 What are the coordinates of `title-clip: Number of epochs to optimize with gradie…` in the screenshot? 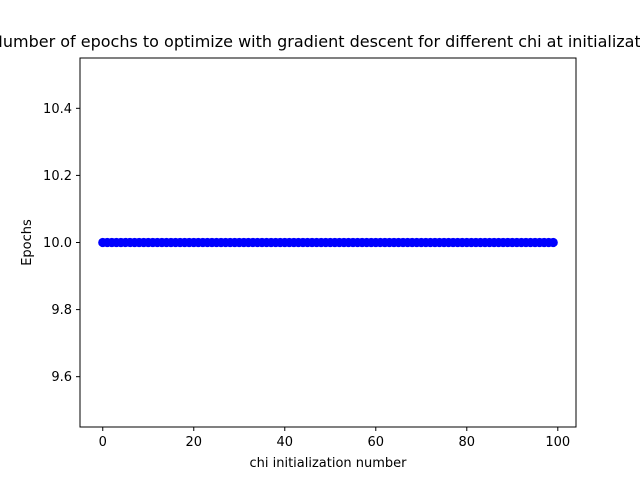 It's located at (320, 28).